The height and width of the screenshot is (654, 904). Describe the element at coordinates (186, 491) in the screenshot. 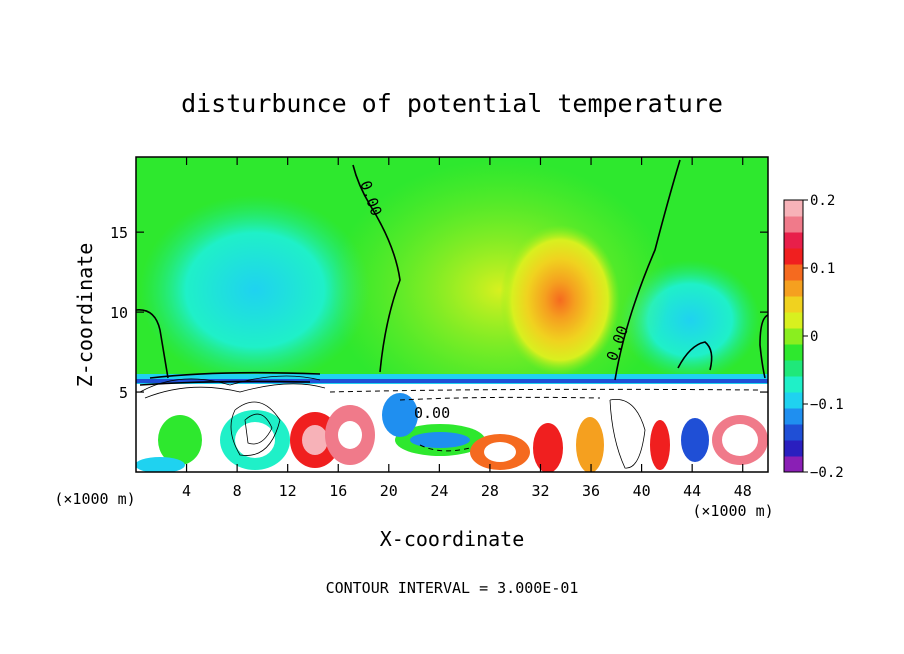

I see `x-tick-label: 4` at that location.